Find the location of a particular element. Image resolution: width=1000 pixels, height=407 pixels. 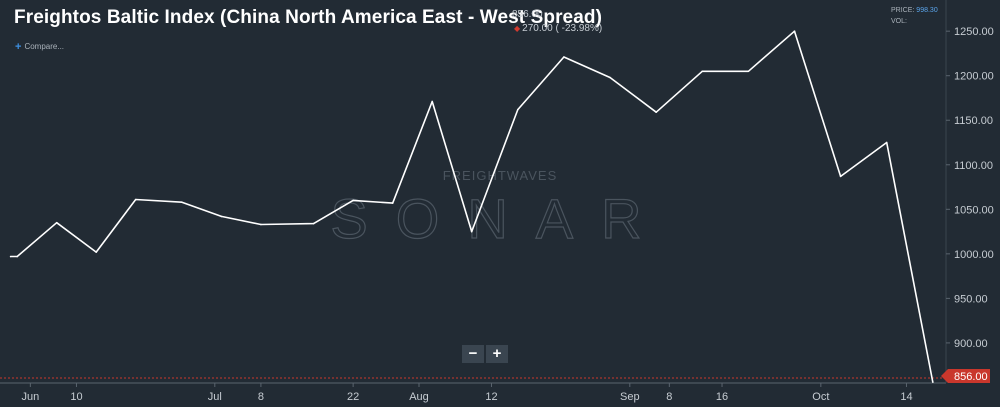

watermark: FREIGHTWAVES SONAR is located at coordinates (499, 209).